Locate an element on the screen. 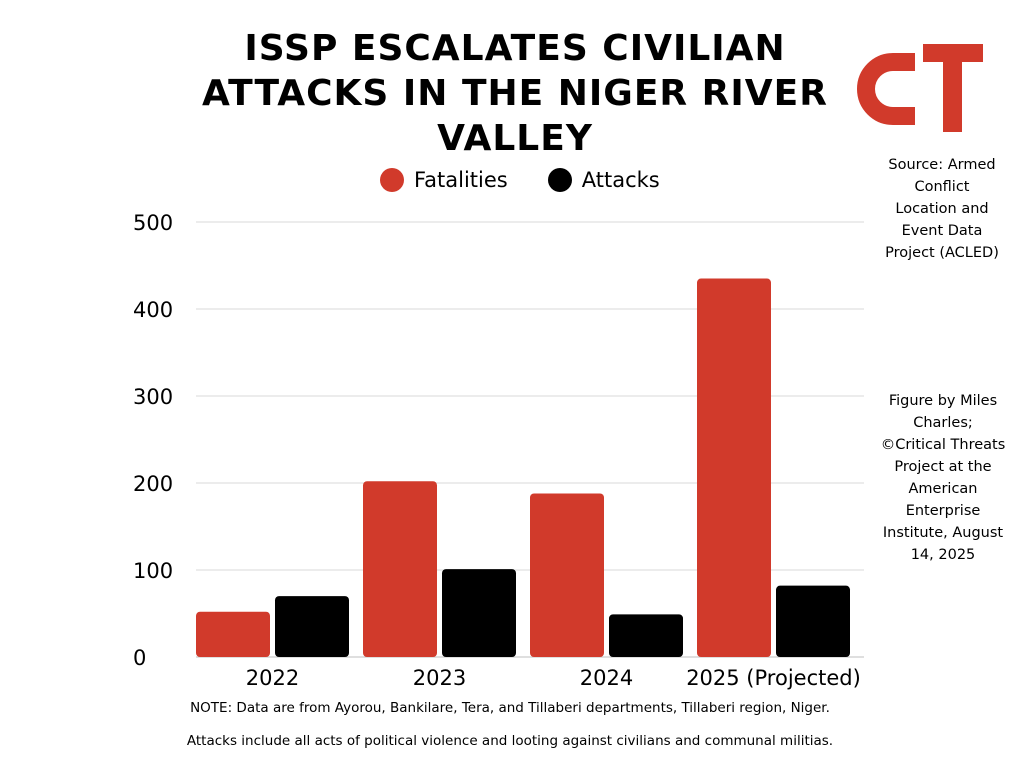  y-tick-label: 200 is located at coordinates (153, 484).